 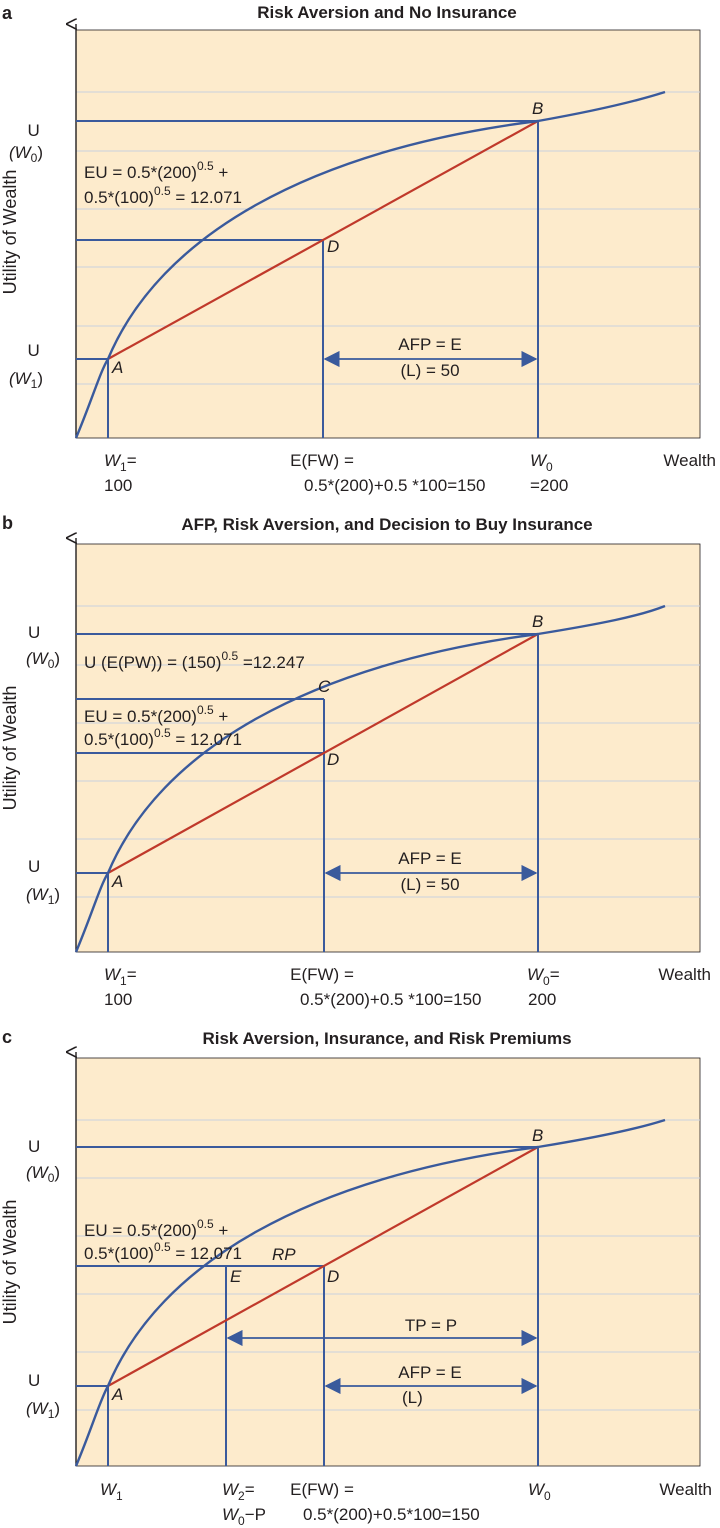 I want to click on x-w0-label-line1: W0, so click(x=541, y=462).